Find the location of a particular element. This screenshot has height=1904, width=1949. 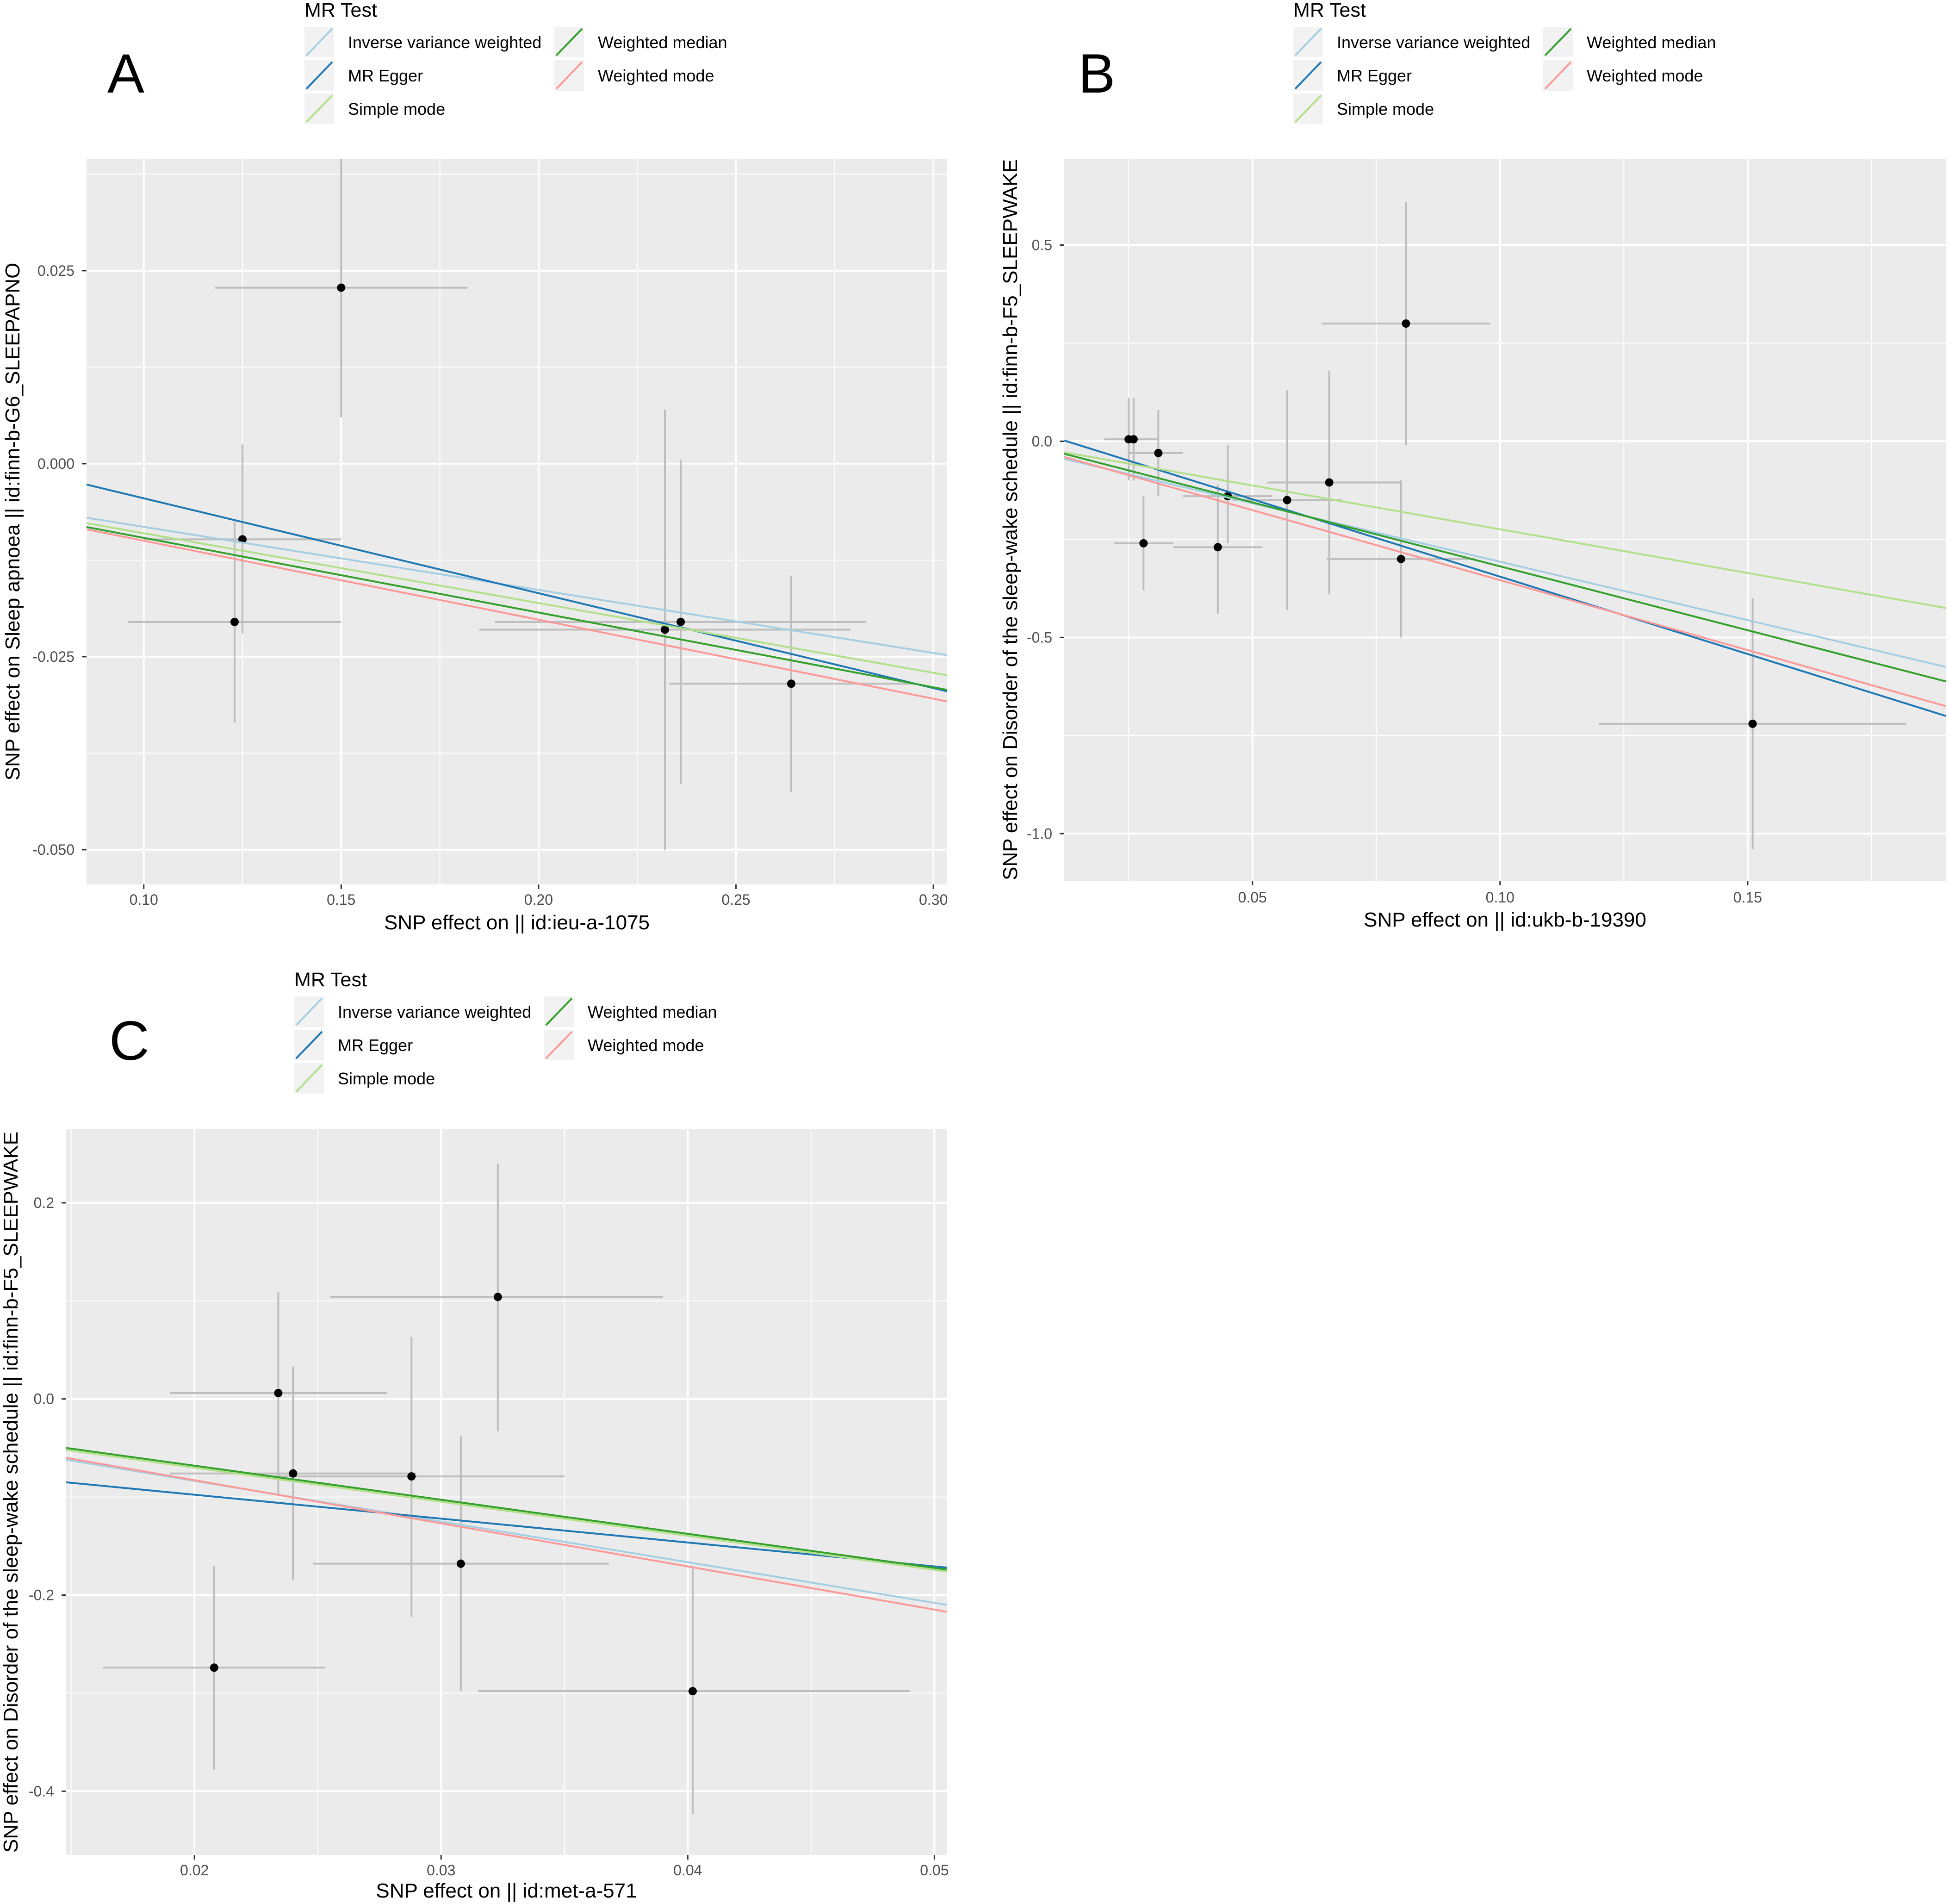

y-tick-label: 0.2 is located at coordinates (44, 1203).